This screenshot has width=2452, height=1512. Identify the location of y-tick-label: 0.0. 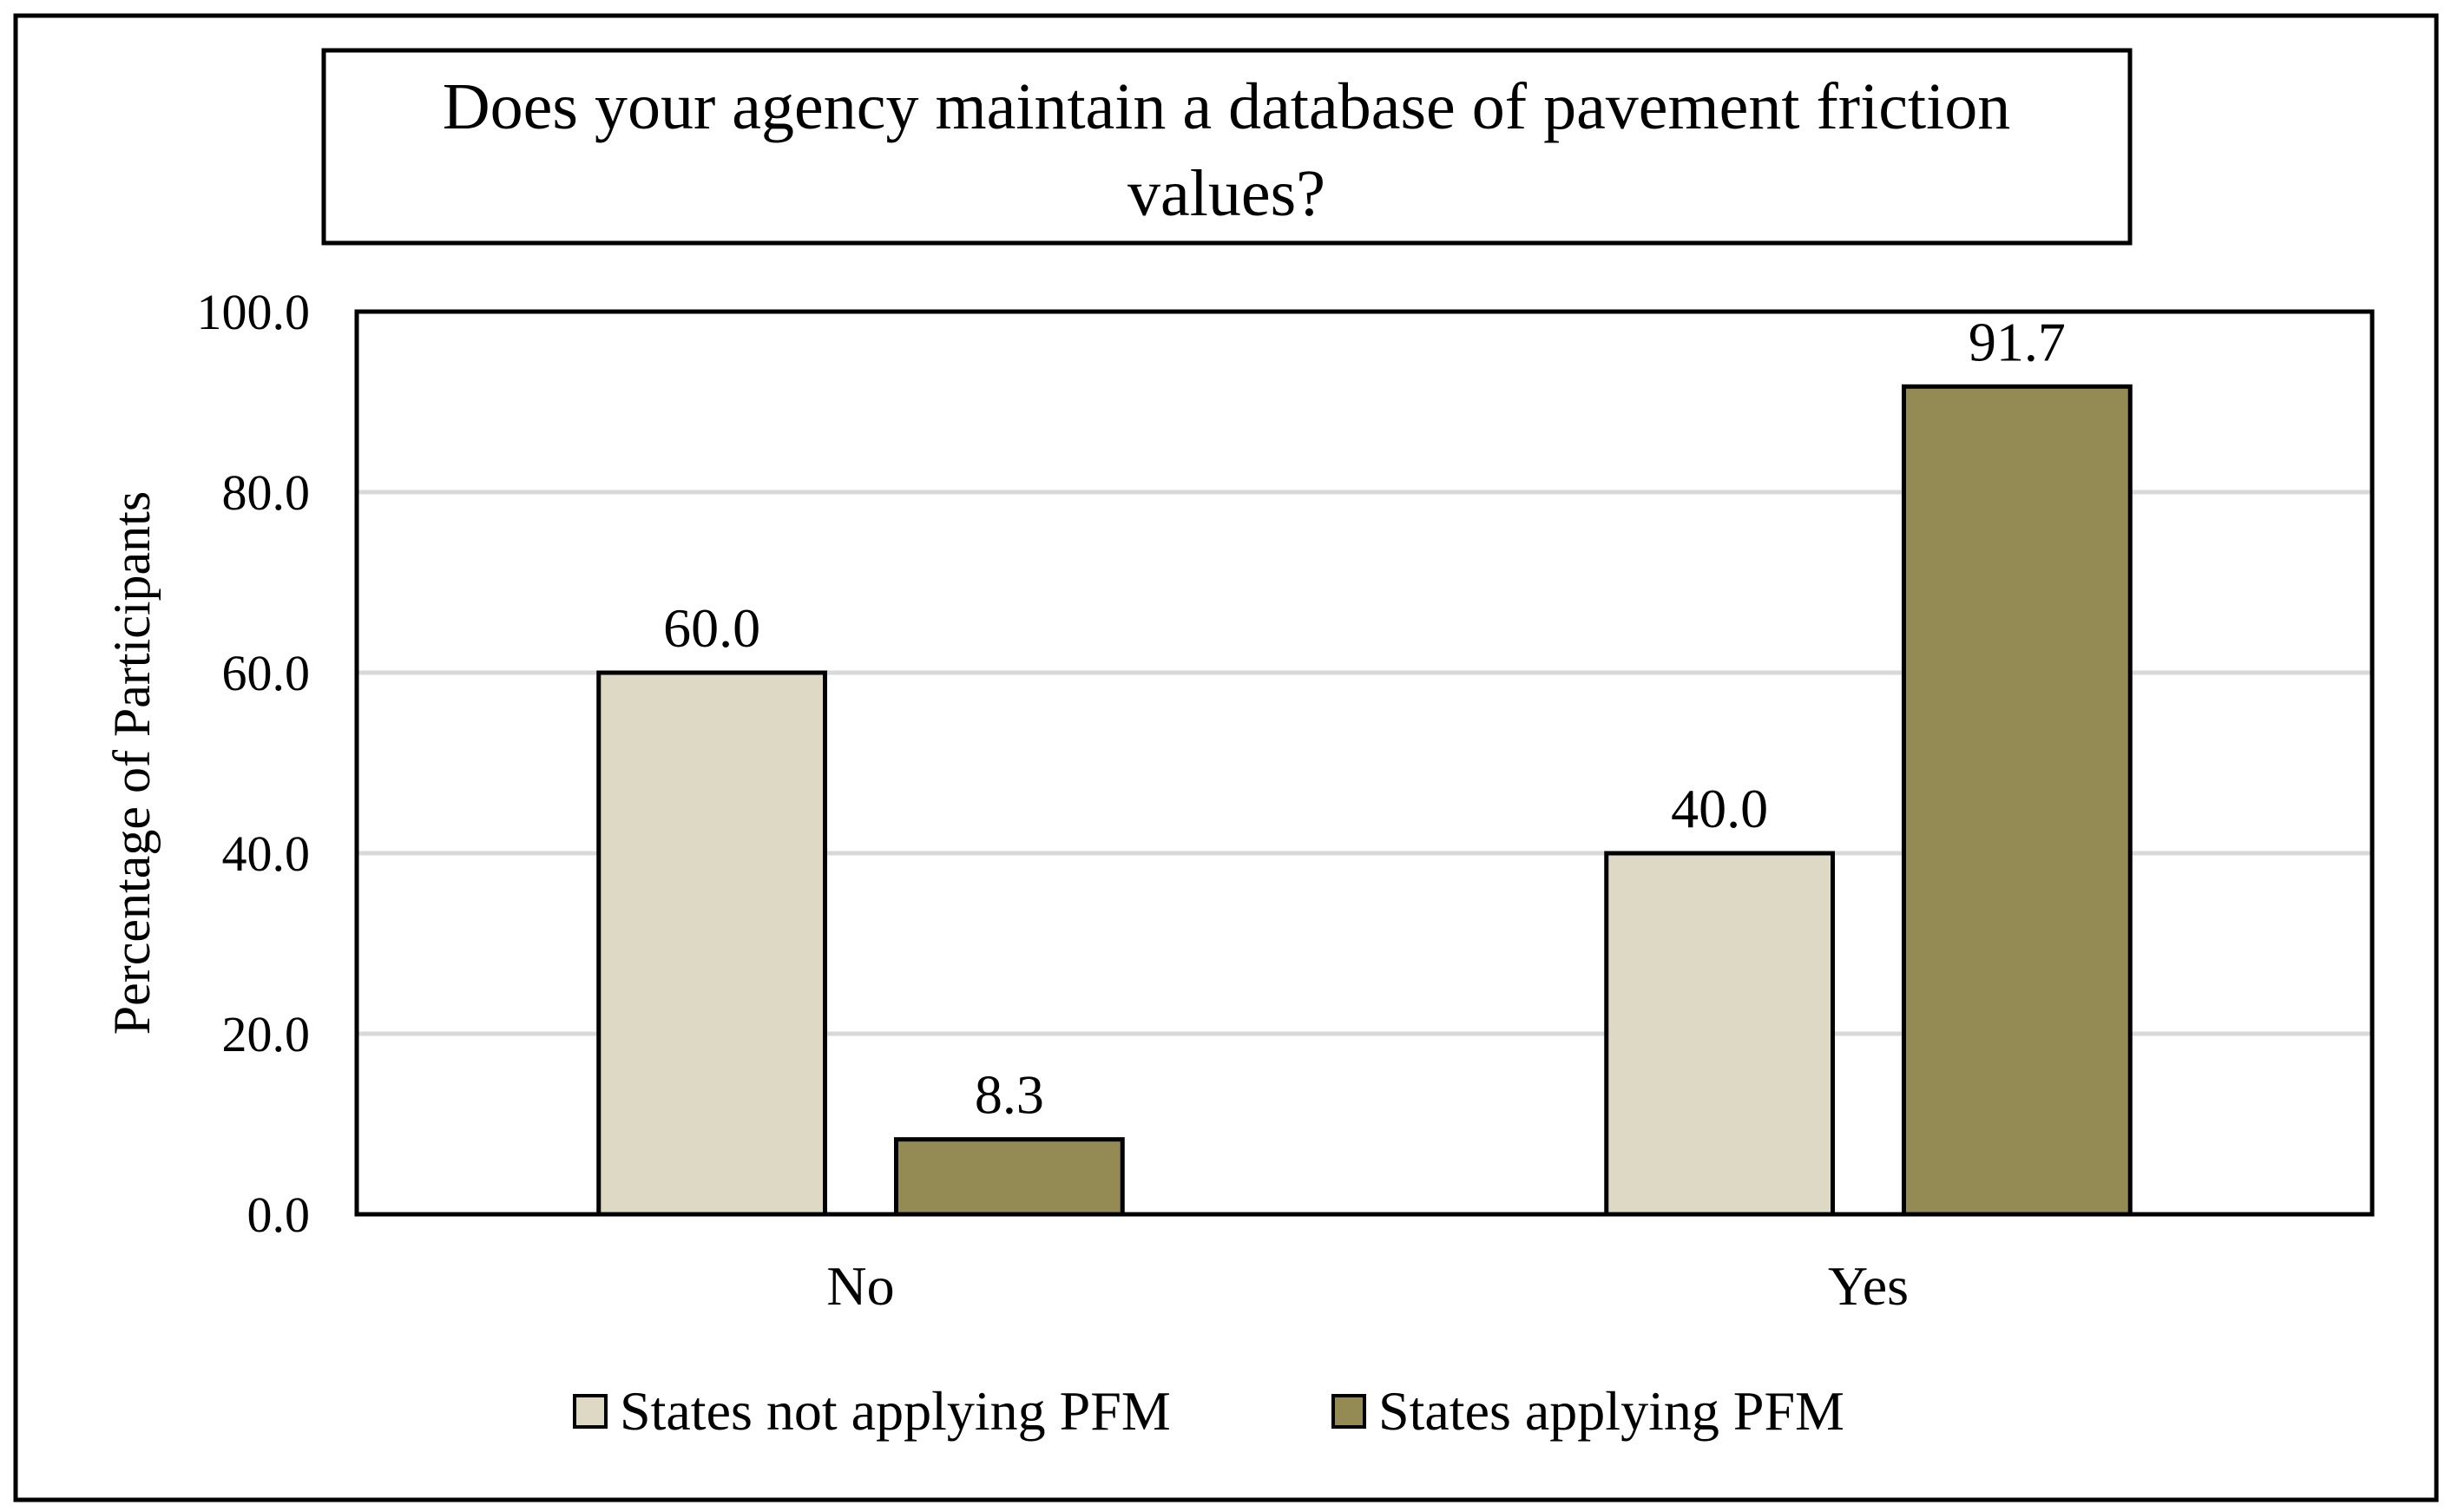
(279, 1215).